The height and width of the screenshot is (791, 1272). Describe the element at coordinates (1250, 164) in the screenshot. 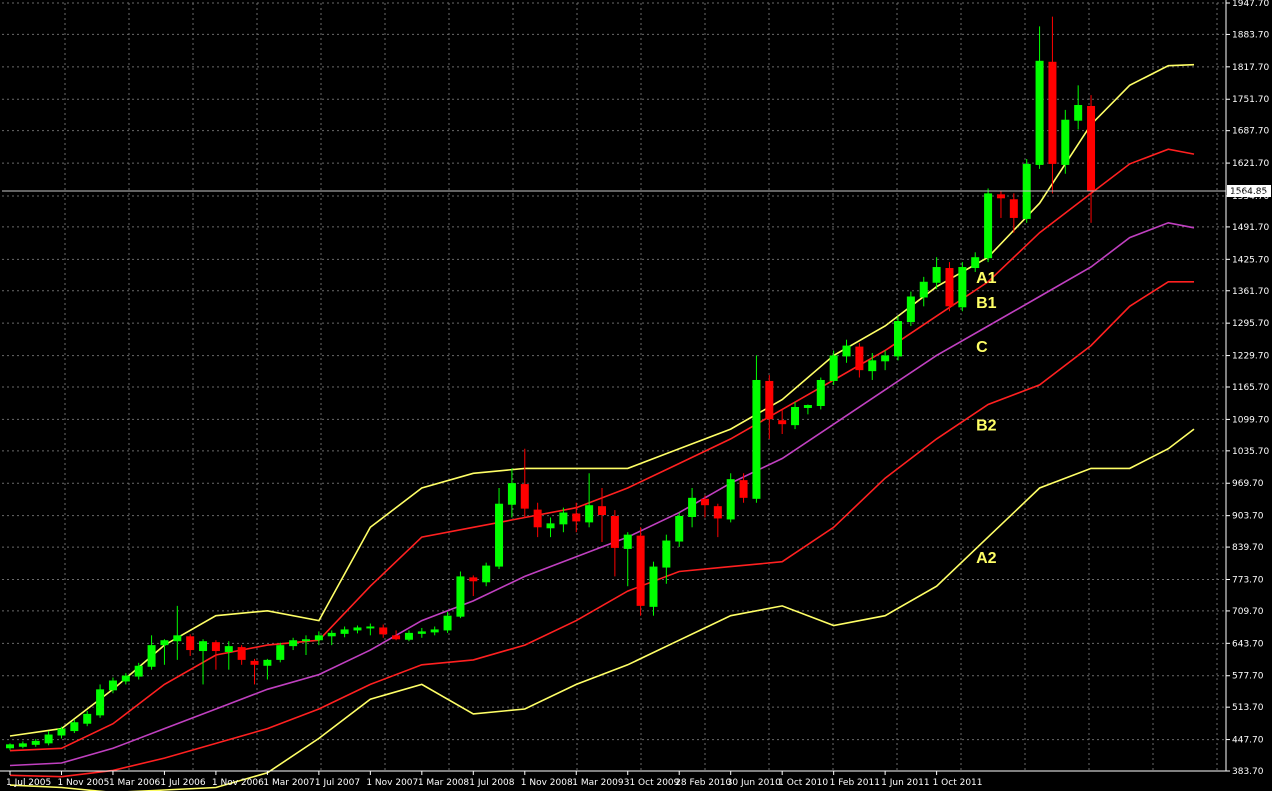

I see `y-tick-label: 1621.70` at that location.